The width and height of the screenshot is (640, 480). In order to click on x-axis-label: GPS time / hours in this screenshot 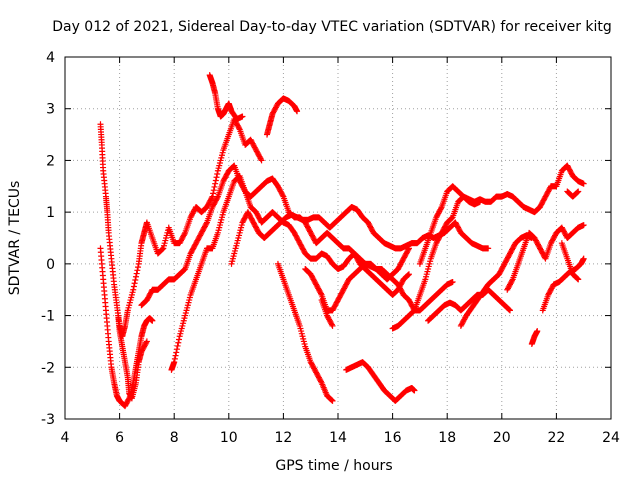, I will do `click(333, 466)`.